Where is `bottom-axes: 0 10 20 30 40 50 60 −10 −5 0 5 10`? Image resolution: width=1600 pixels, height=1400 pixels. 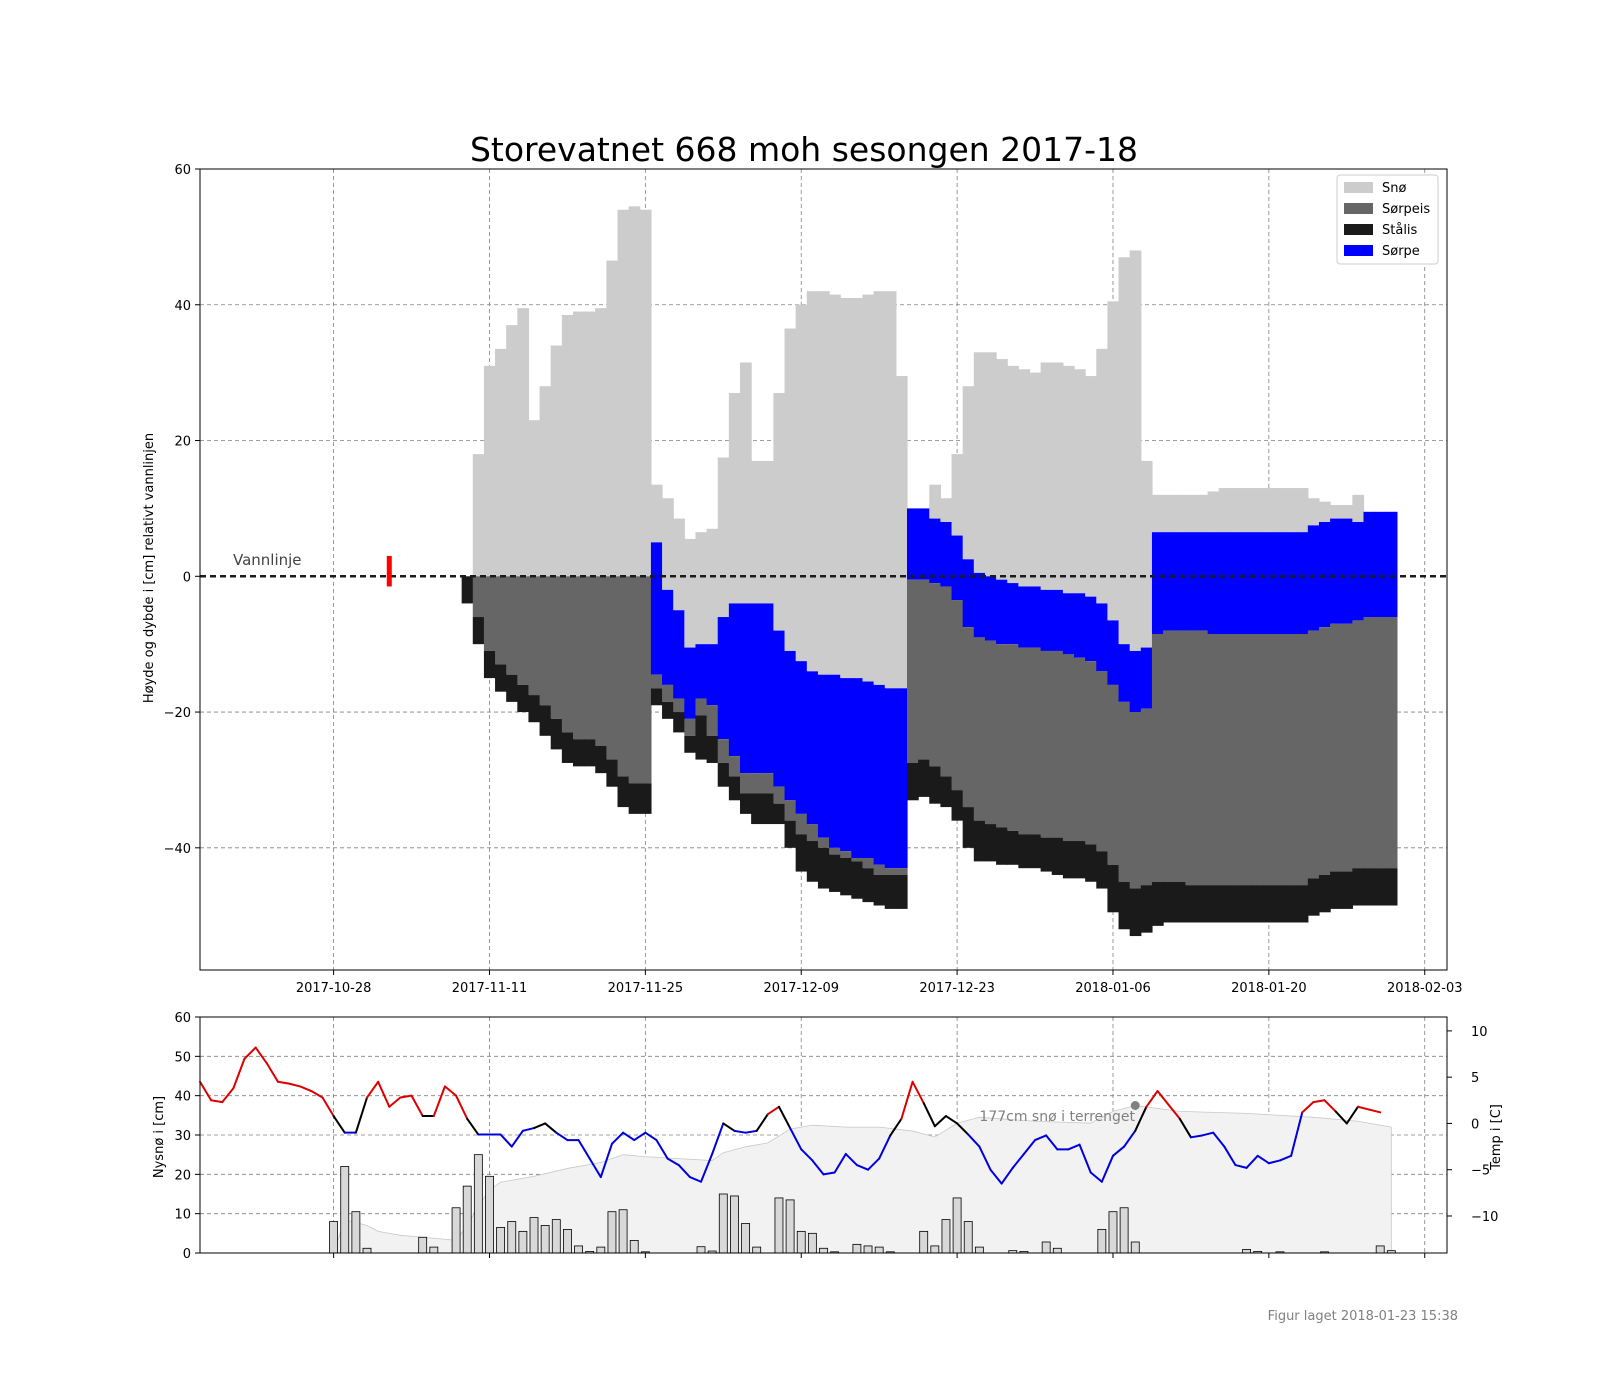 bottom-axes: 0 10 20 30 40 50 60 −10 −5 0 5 10 is located at coordinates (836, 1136).